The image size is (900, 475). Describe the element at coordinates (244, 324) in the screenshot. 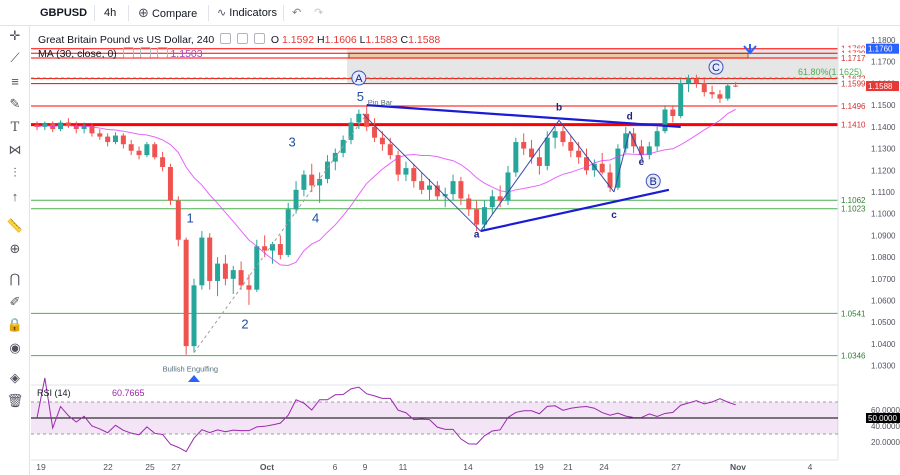

I see `wave-label: 2` at that location.